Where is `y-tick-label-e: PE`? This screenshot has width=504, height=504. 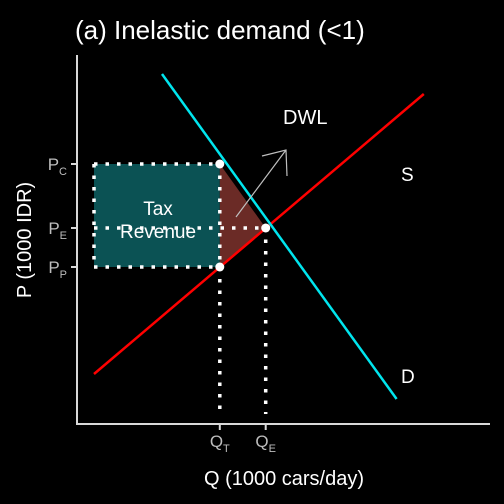
y-tick-label-e: PE is located at coordinates (57, 230).